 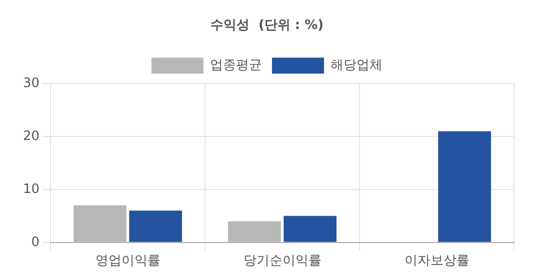 I want to click on chart-title: 수익성 (단위 : %), so click(x=267, y=26).